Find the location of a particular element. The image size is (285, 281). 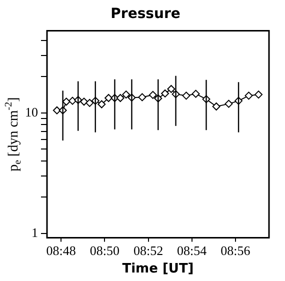

x-tick-label: 08:50 is located at coordinates (105, 250).